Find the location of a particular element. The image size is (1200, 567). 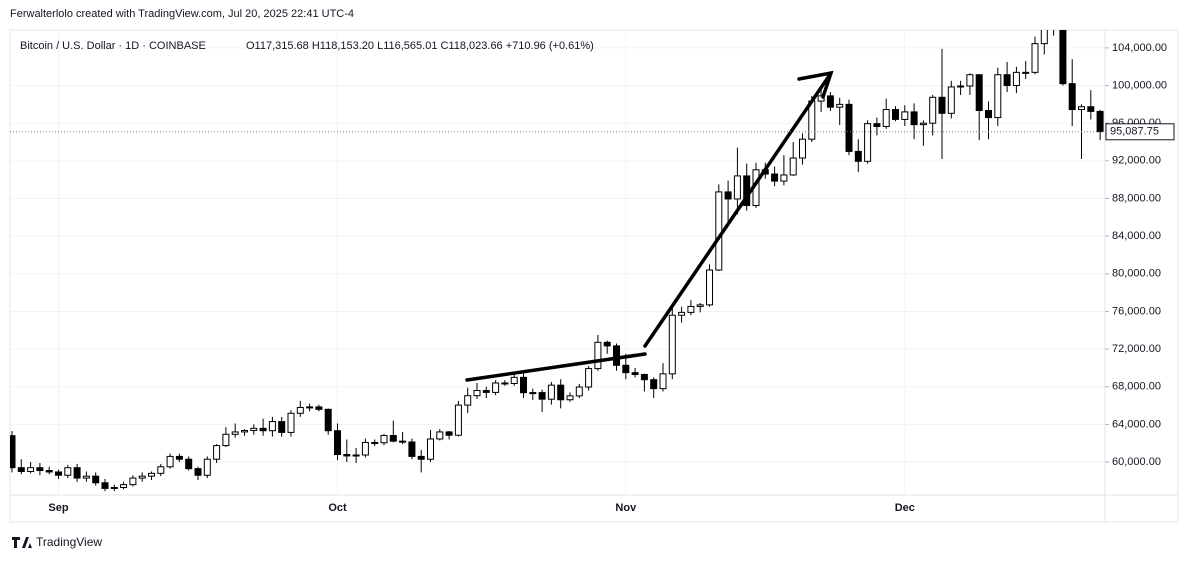

y-tick-label: 72,000.00 is located at coordinates (1136, 349).